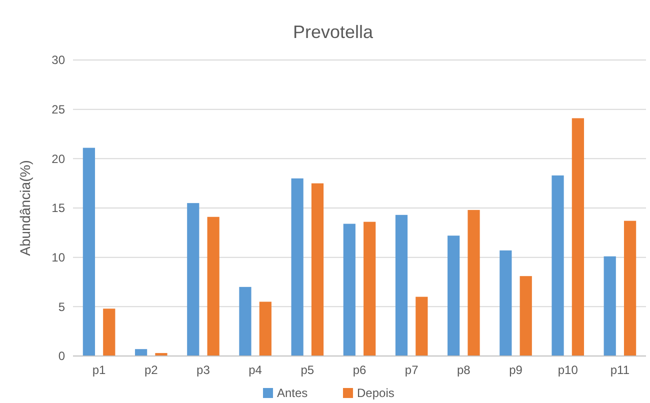 This screenshot has height=403, width=650. What do you see at coordinates (307, 370) in the screenshot?
I see `x-tick-label: p5` at bounding box center [307, 370].